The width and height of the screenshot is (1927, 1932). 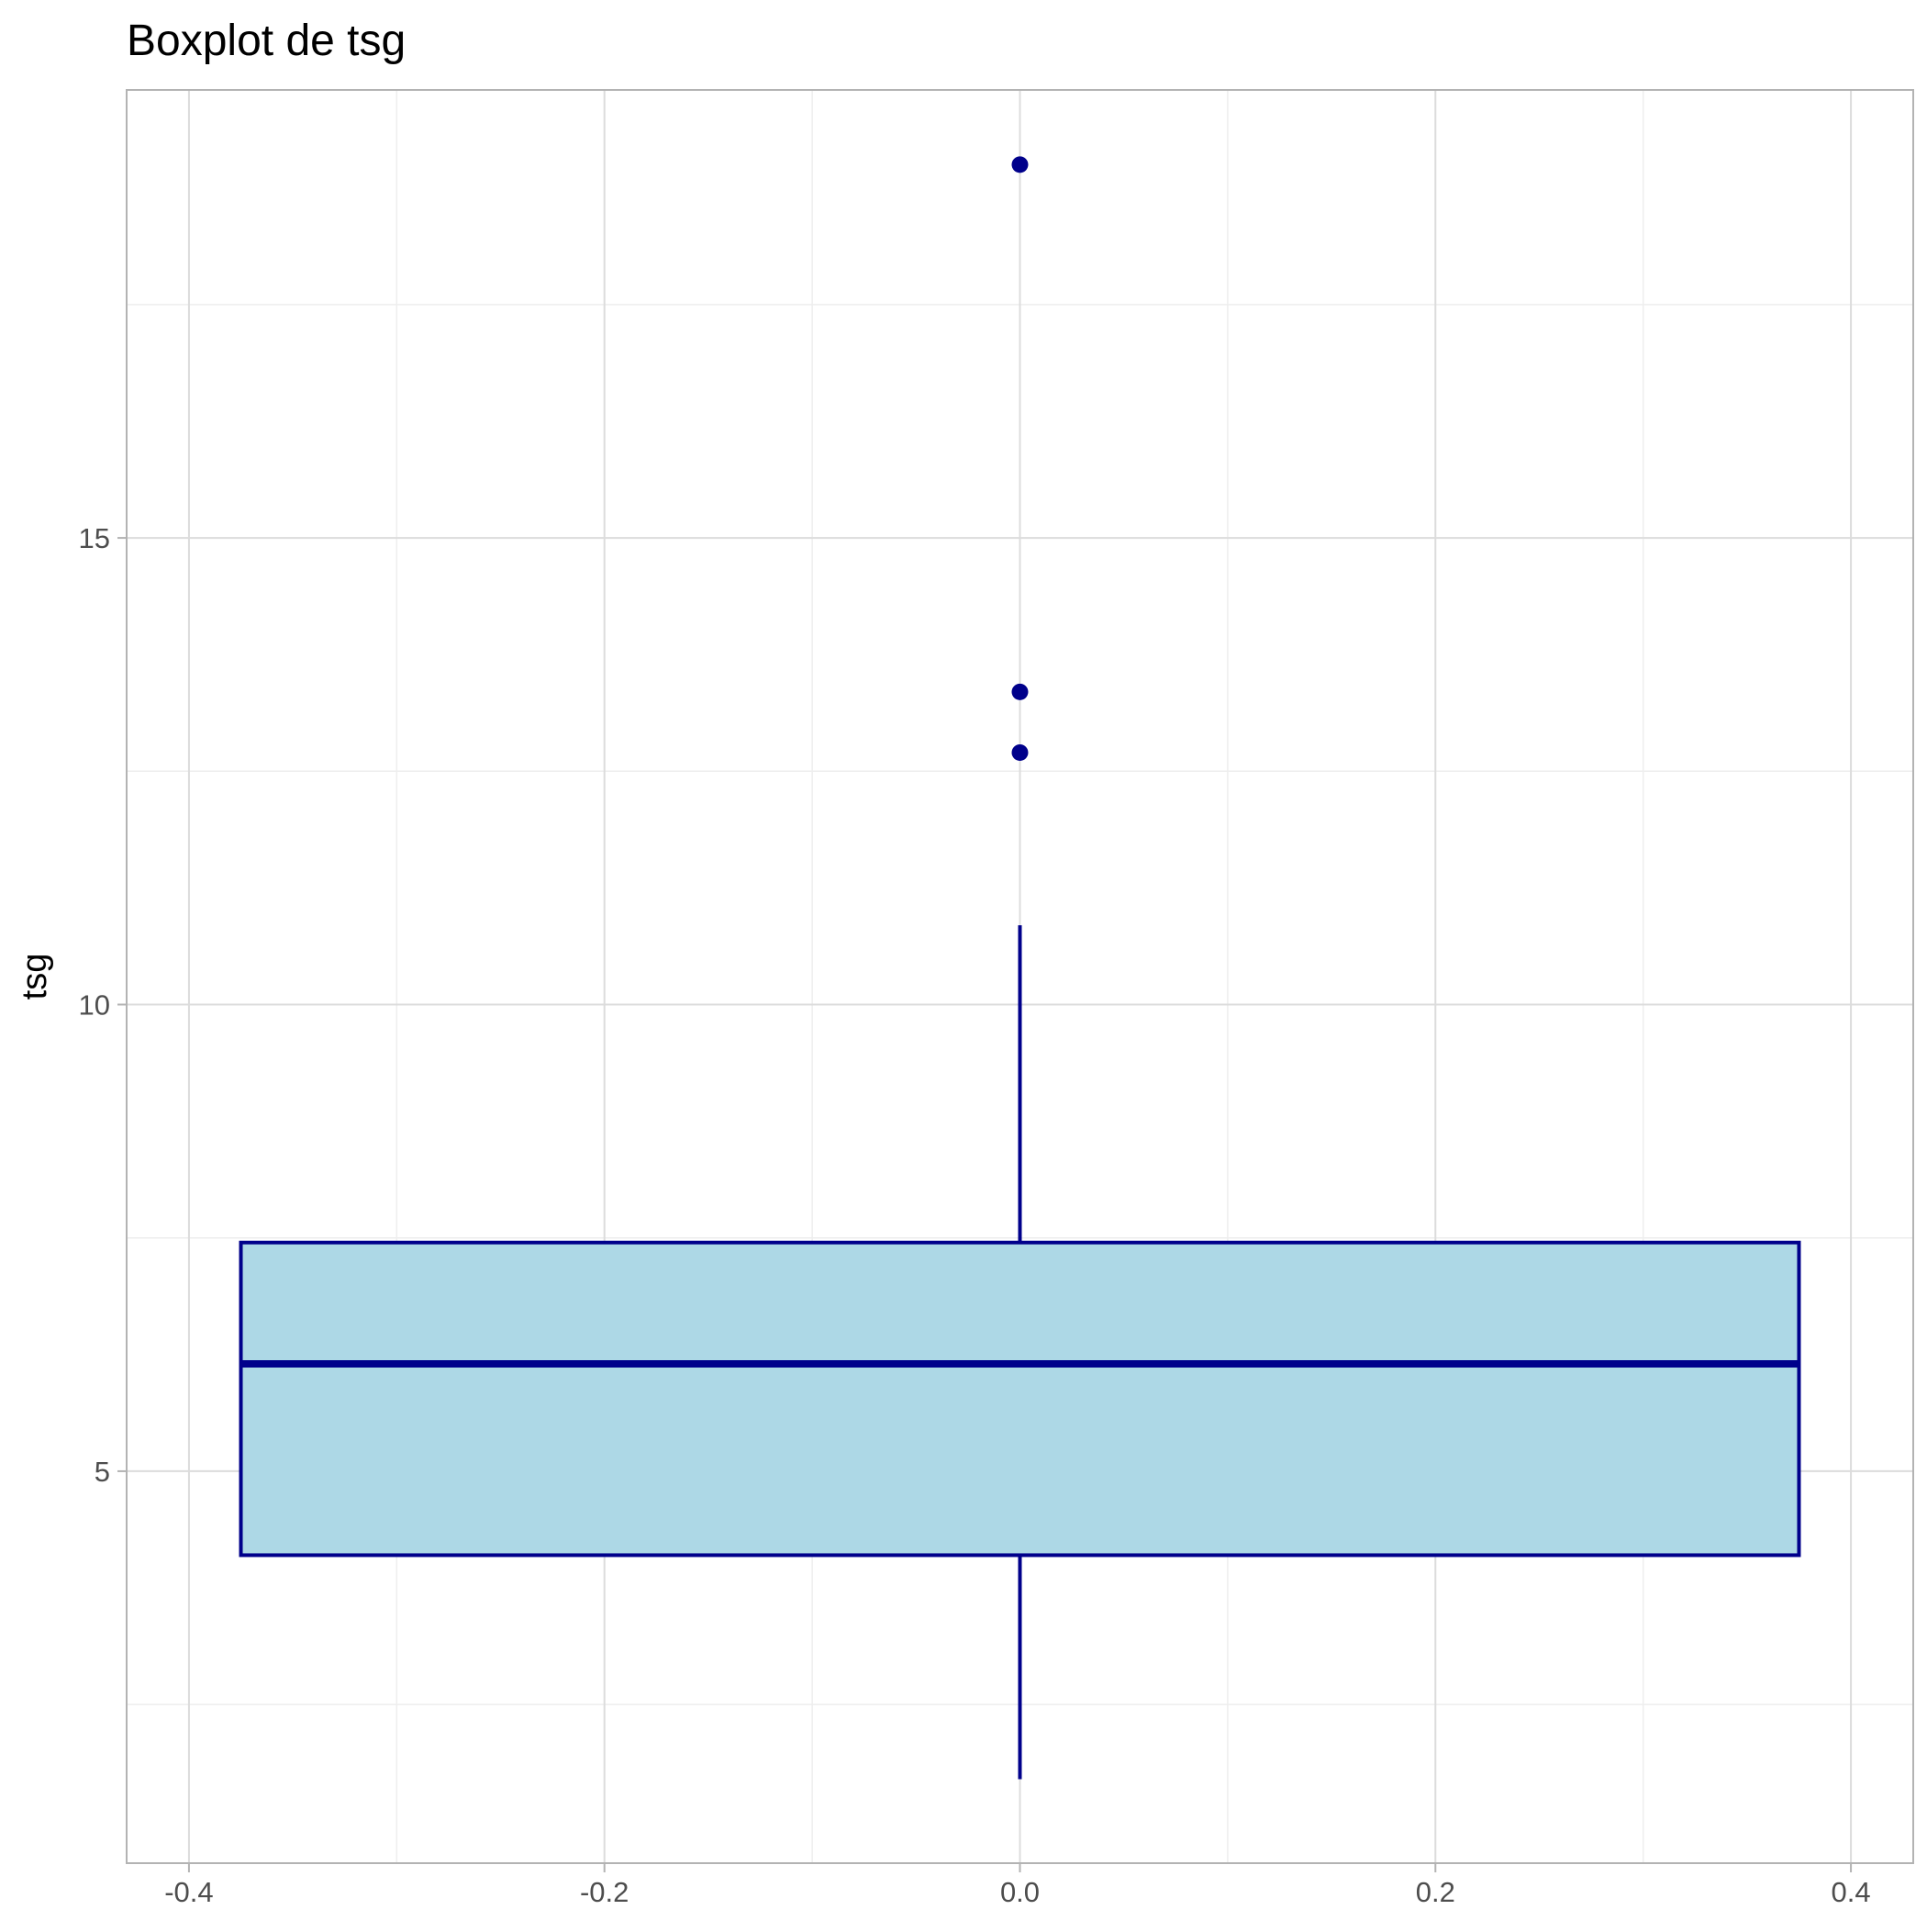 I want to click on chart-title: Boxplot de tsg, so click(x=266, y=41).